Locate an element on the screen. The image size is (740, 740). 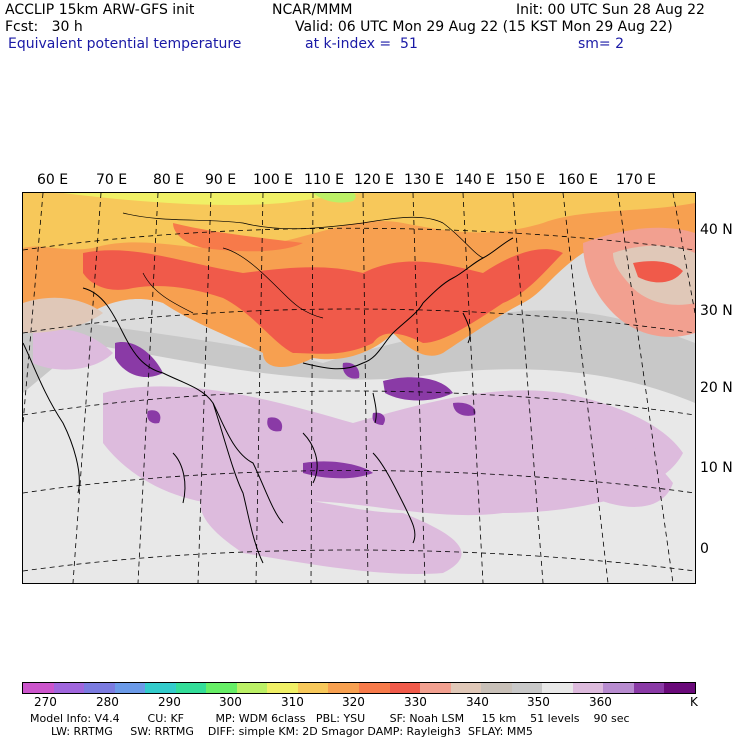
init-time: Init: 00 UTC Sun 28 Aug 22 is located at coordinates (610, 10).